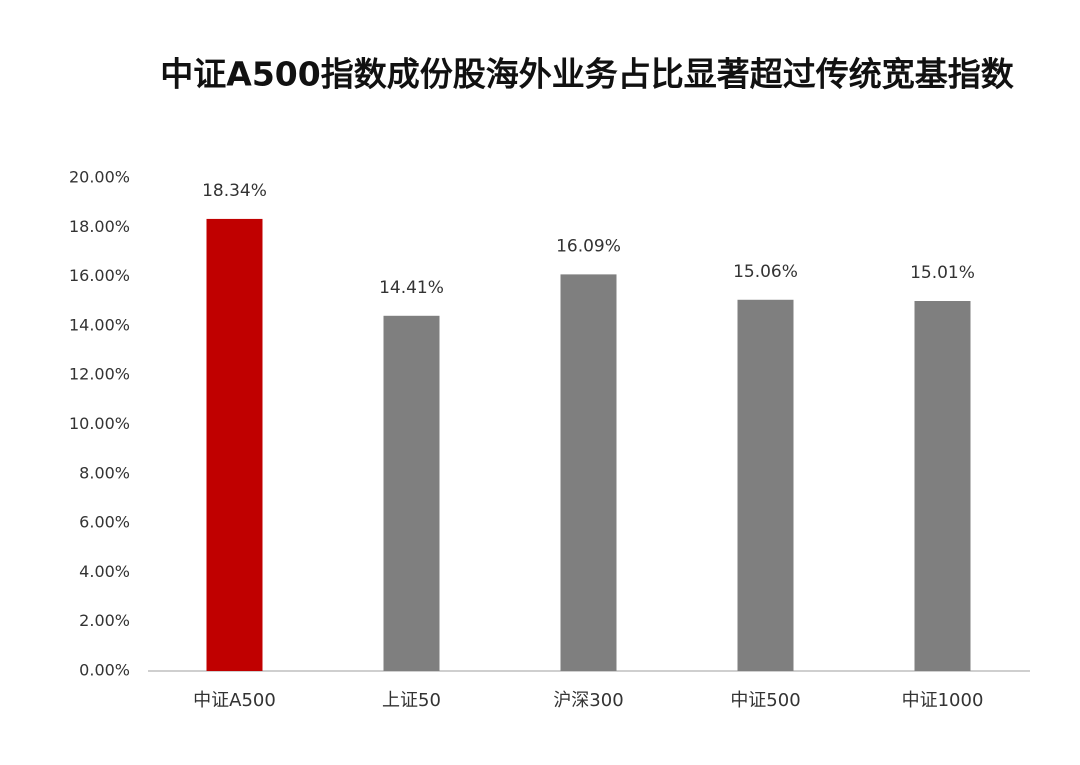 The height and width of the screenshot is (765, 1080). I want to click on chart-title: 中证A500指数成份股海外业务占比显著超过传统宽基指数, so click(587, 74).